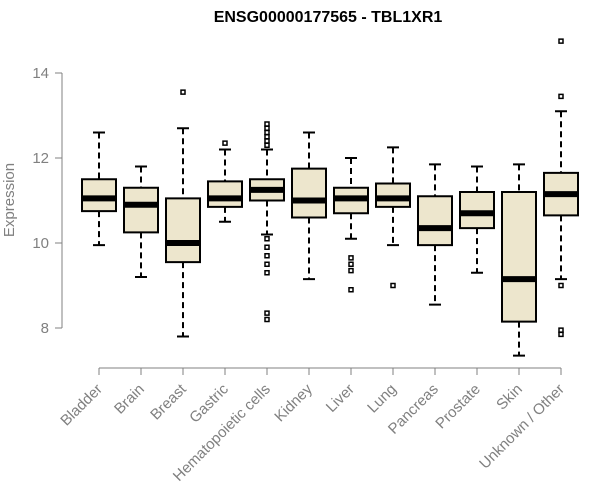 This screenshot has width=600, height=500. Describe the element at coordinates (81, 405) in the screenshot. I see `x-tick-label: Bladder` at that location.